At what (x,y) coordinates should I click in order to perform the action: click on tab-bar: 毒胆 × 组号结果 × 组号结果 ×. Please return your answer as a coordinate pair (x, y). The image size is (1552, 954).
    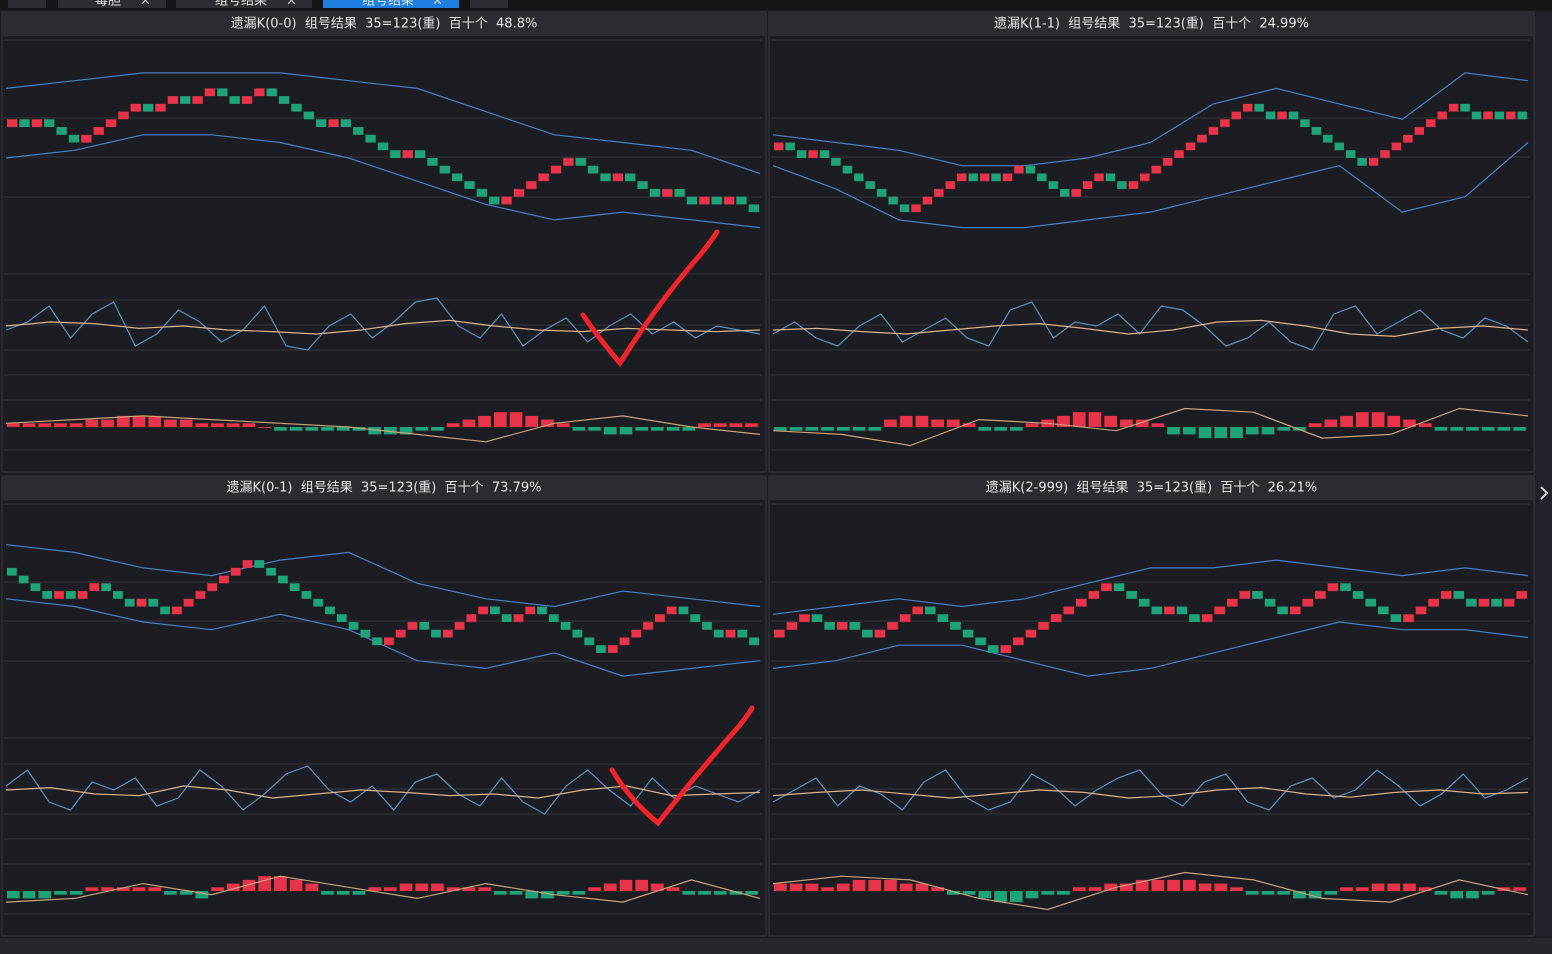
    Looking at the image, I should click on (776, 5).